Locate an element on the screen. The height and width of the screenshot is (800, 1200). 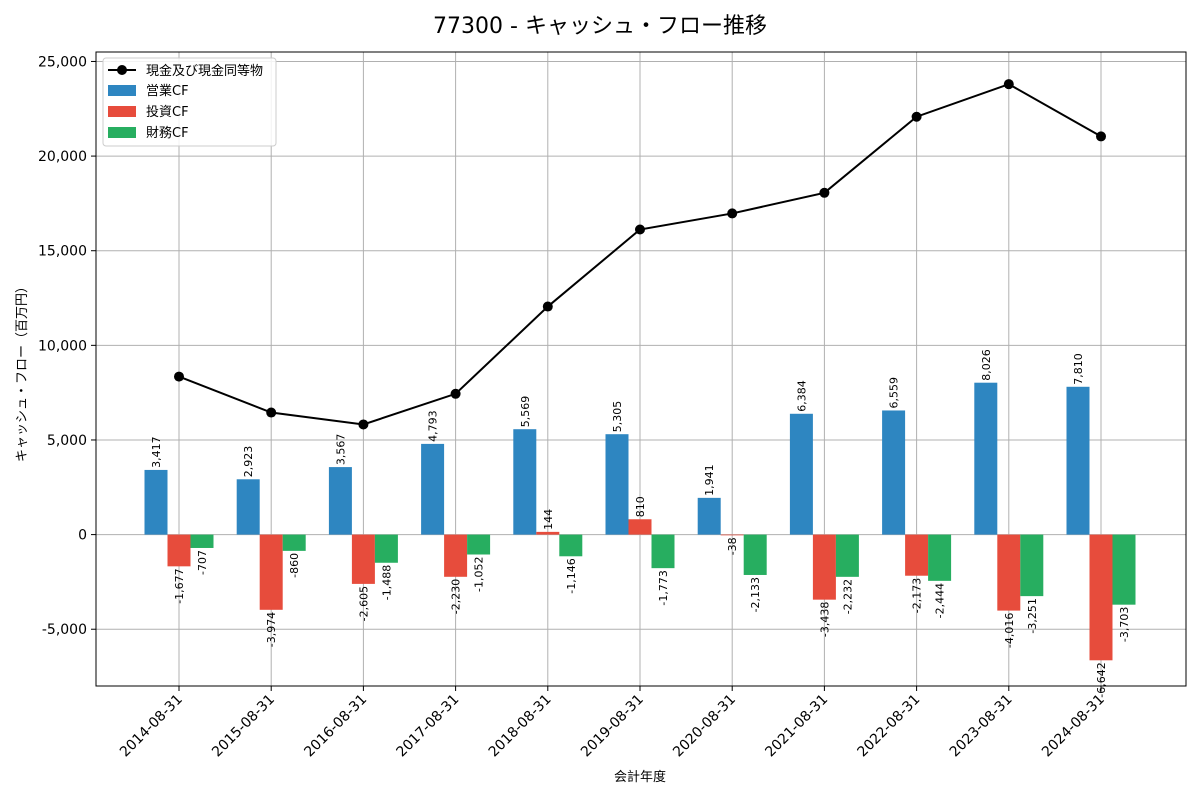
bar-label: 3,417 is located at coordinates (156, 452).